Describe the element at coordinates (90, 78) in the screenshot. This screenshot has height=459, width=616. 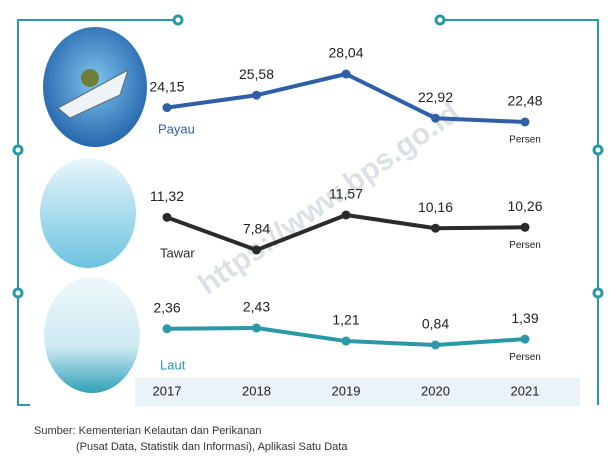
I see `fisher` at that location.